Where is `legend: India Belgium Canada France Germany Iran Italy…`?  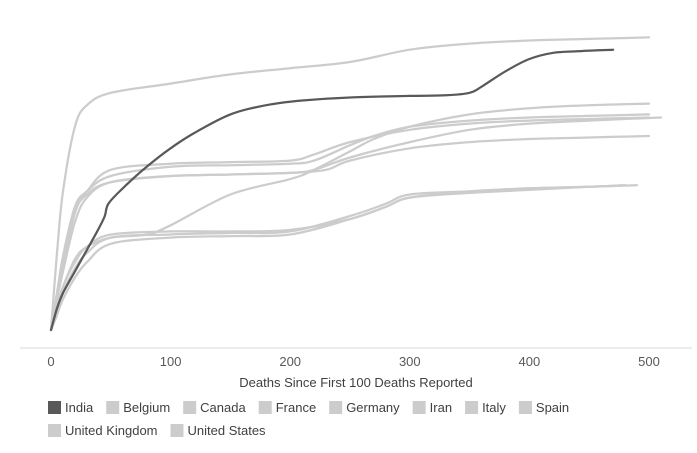
legend: India Belgium Canada France Germany Iran Italy… is located at coordinates (308, 419).